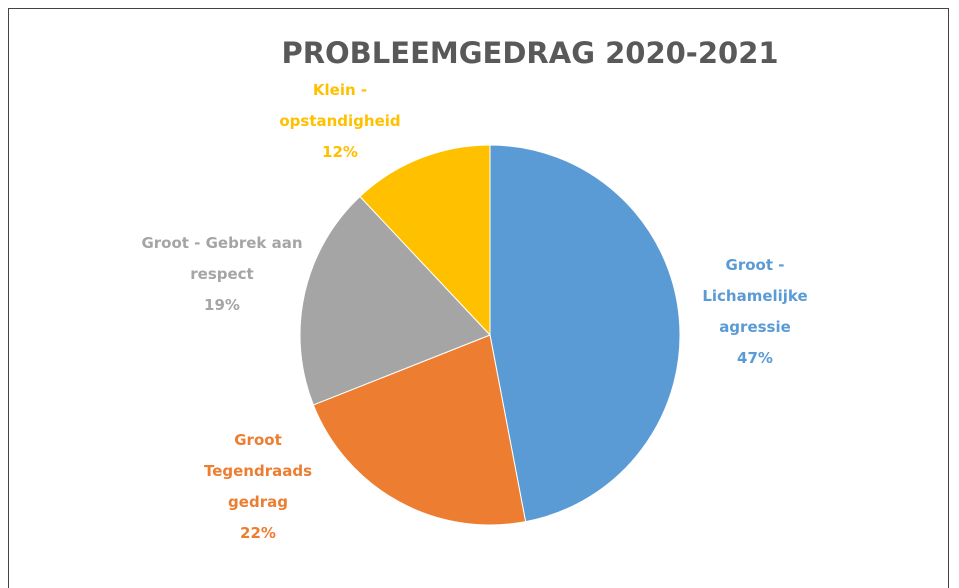 This screenshot has width=959, height=588. Describe the element at coordinates (258, 471) in the screenshot. I see `category-label: Groot Tegendraads gedrag` at that location.